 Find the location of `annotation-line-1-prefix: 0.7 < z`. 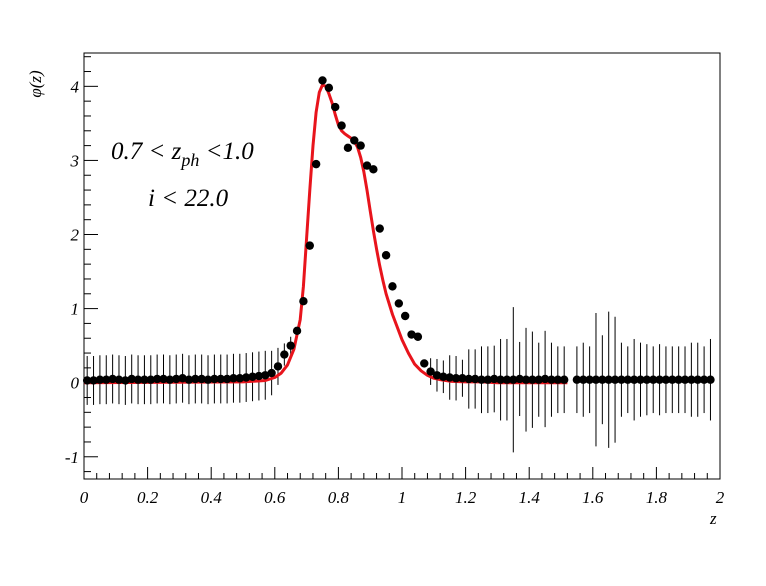

annotation-line-1-prefix: 0.7 < z is located at coordinates (146, 151).